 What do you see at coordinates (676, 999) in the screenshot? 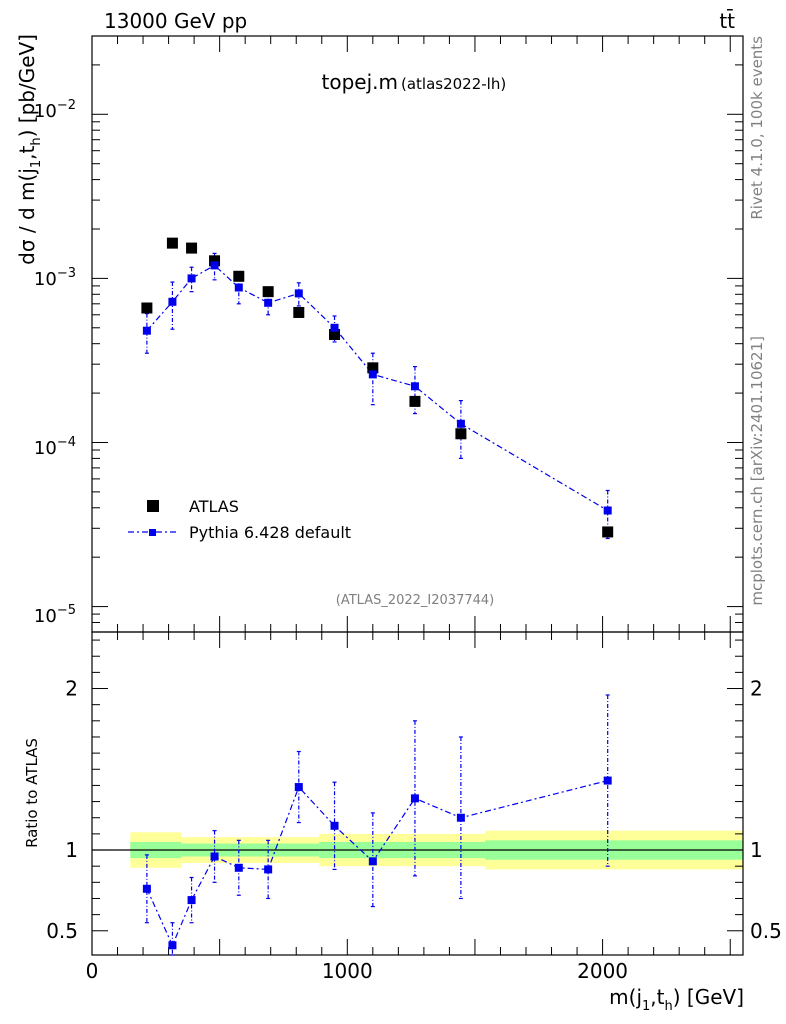
I see `x-axis-title: m(j1,th) [GeV]` at bounding box center [676, 999].